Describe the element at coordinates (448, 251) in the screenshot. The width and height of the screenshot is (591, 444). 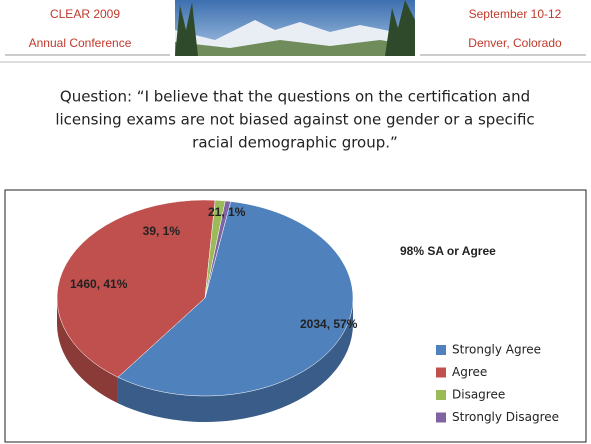
I see `annotation: 98% SA or Agree` at that location.